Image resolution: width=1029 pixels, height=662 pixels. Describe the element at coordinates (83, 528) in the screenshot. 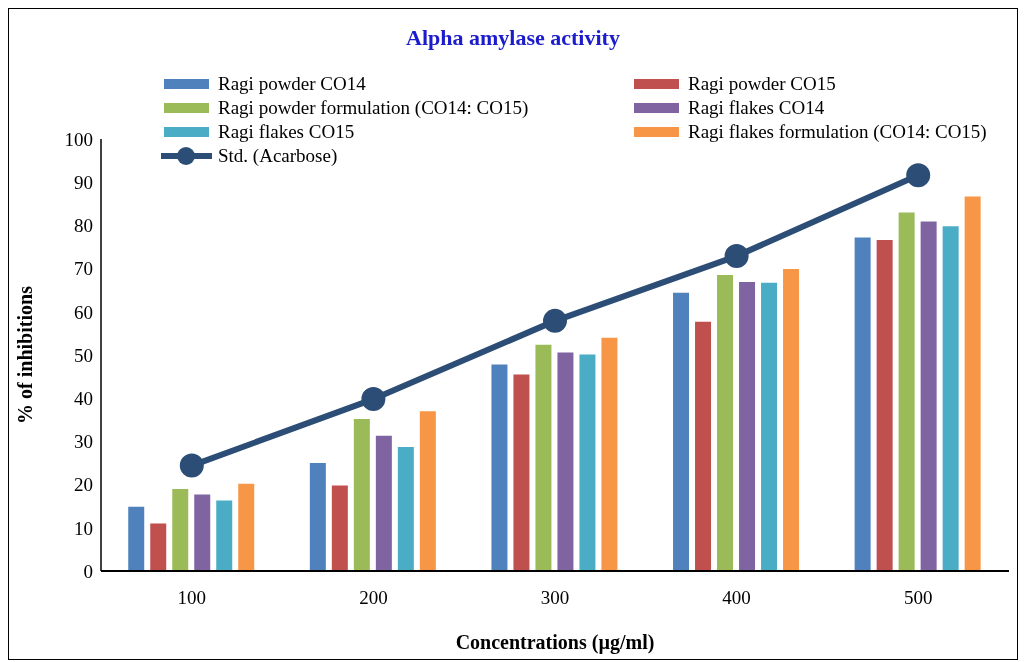

I see `y-tick-label: 10` at that location.